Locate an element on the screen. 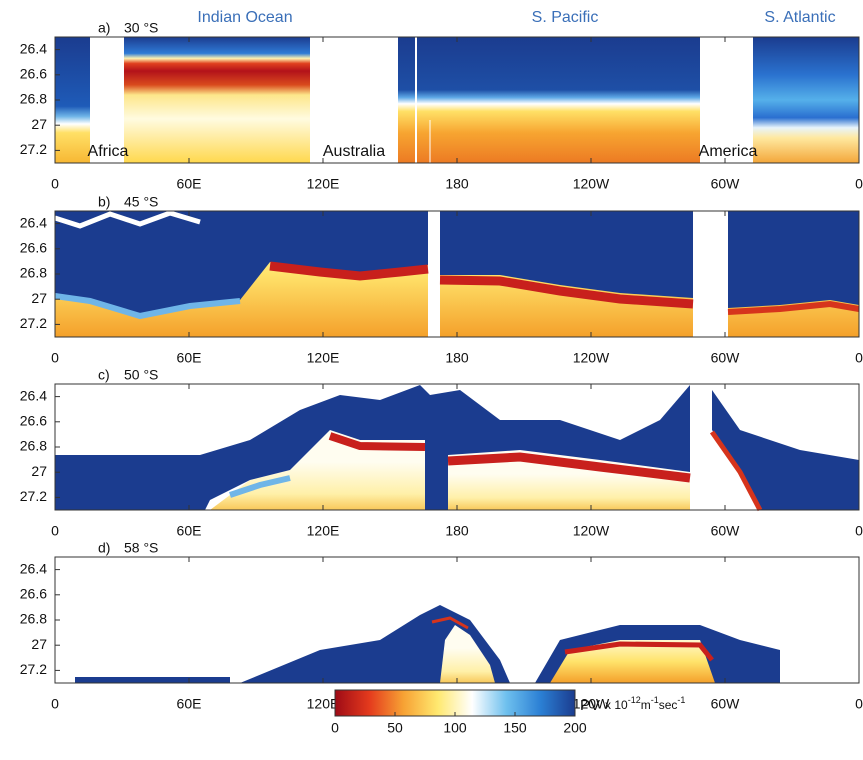  land-label: Africa is located at coordinates (108, 151).